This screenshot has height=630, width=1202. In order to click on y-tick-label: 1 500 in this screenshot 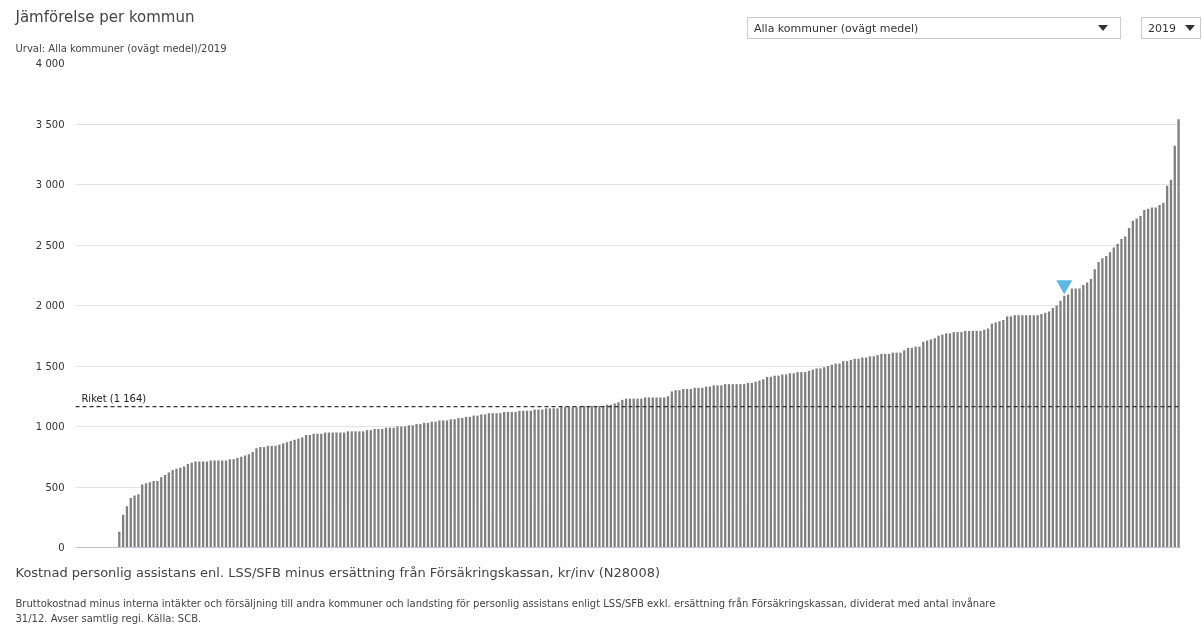, I will do `click(50, 366)`.